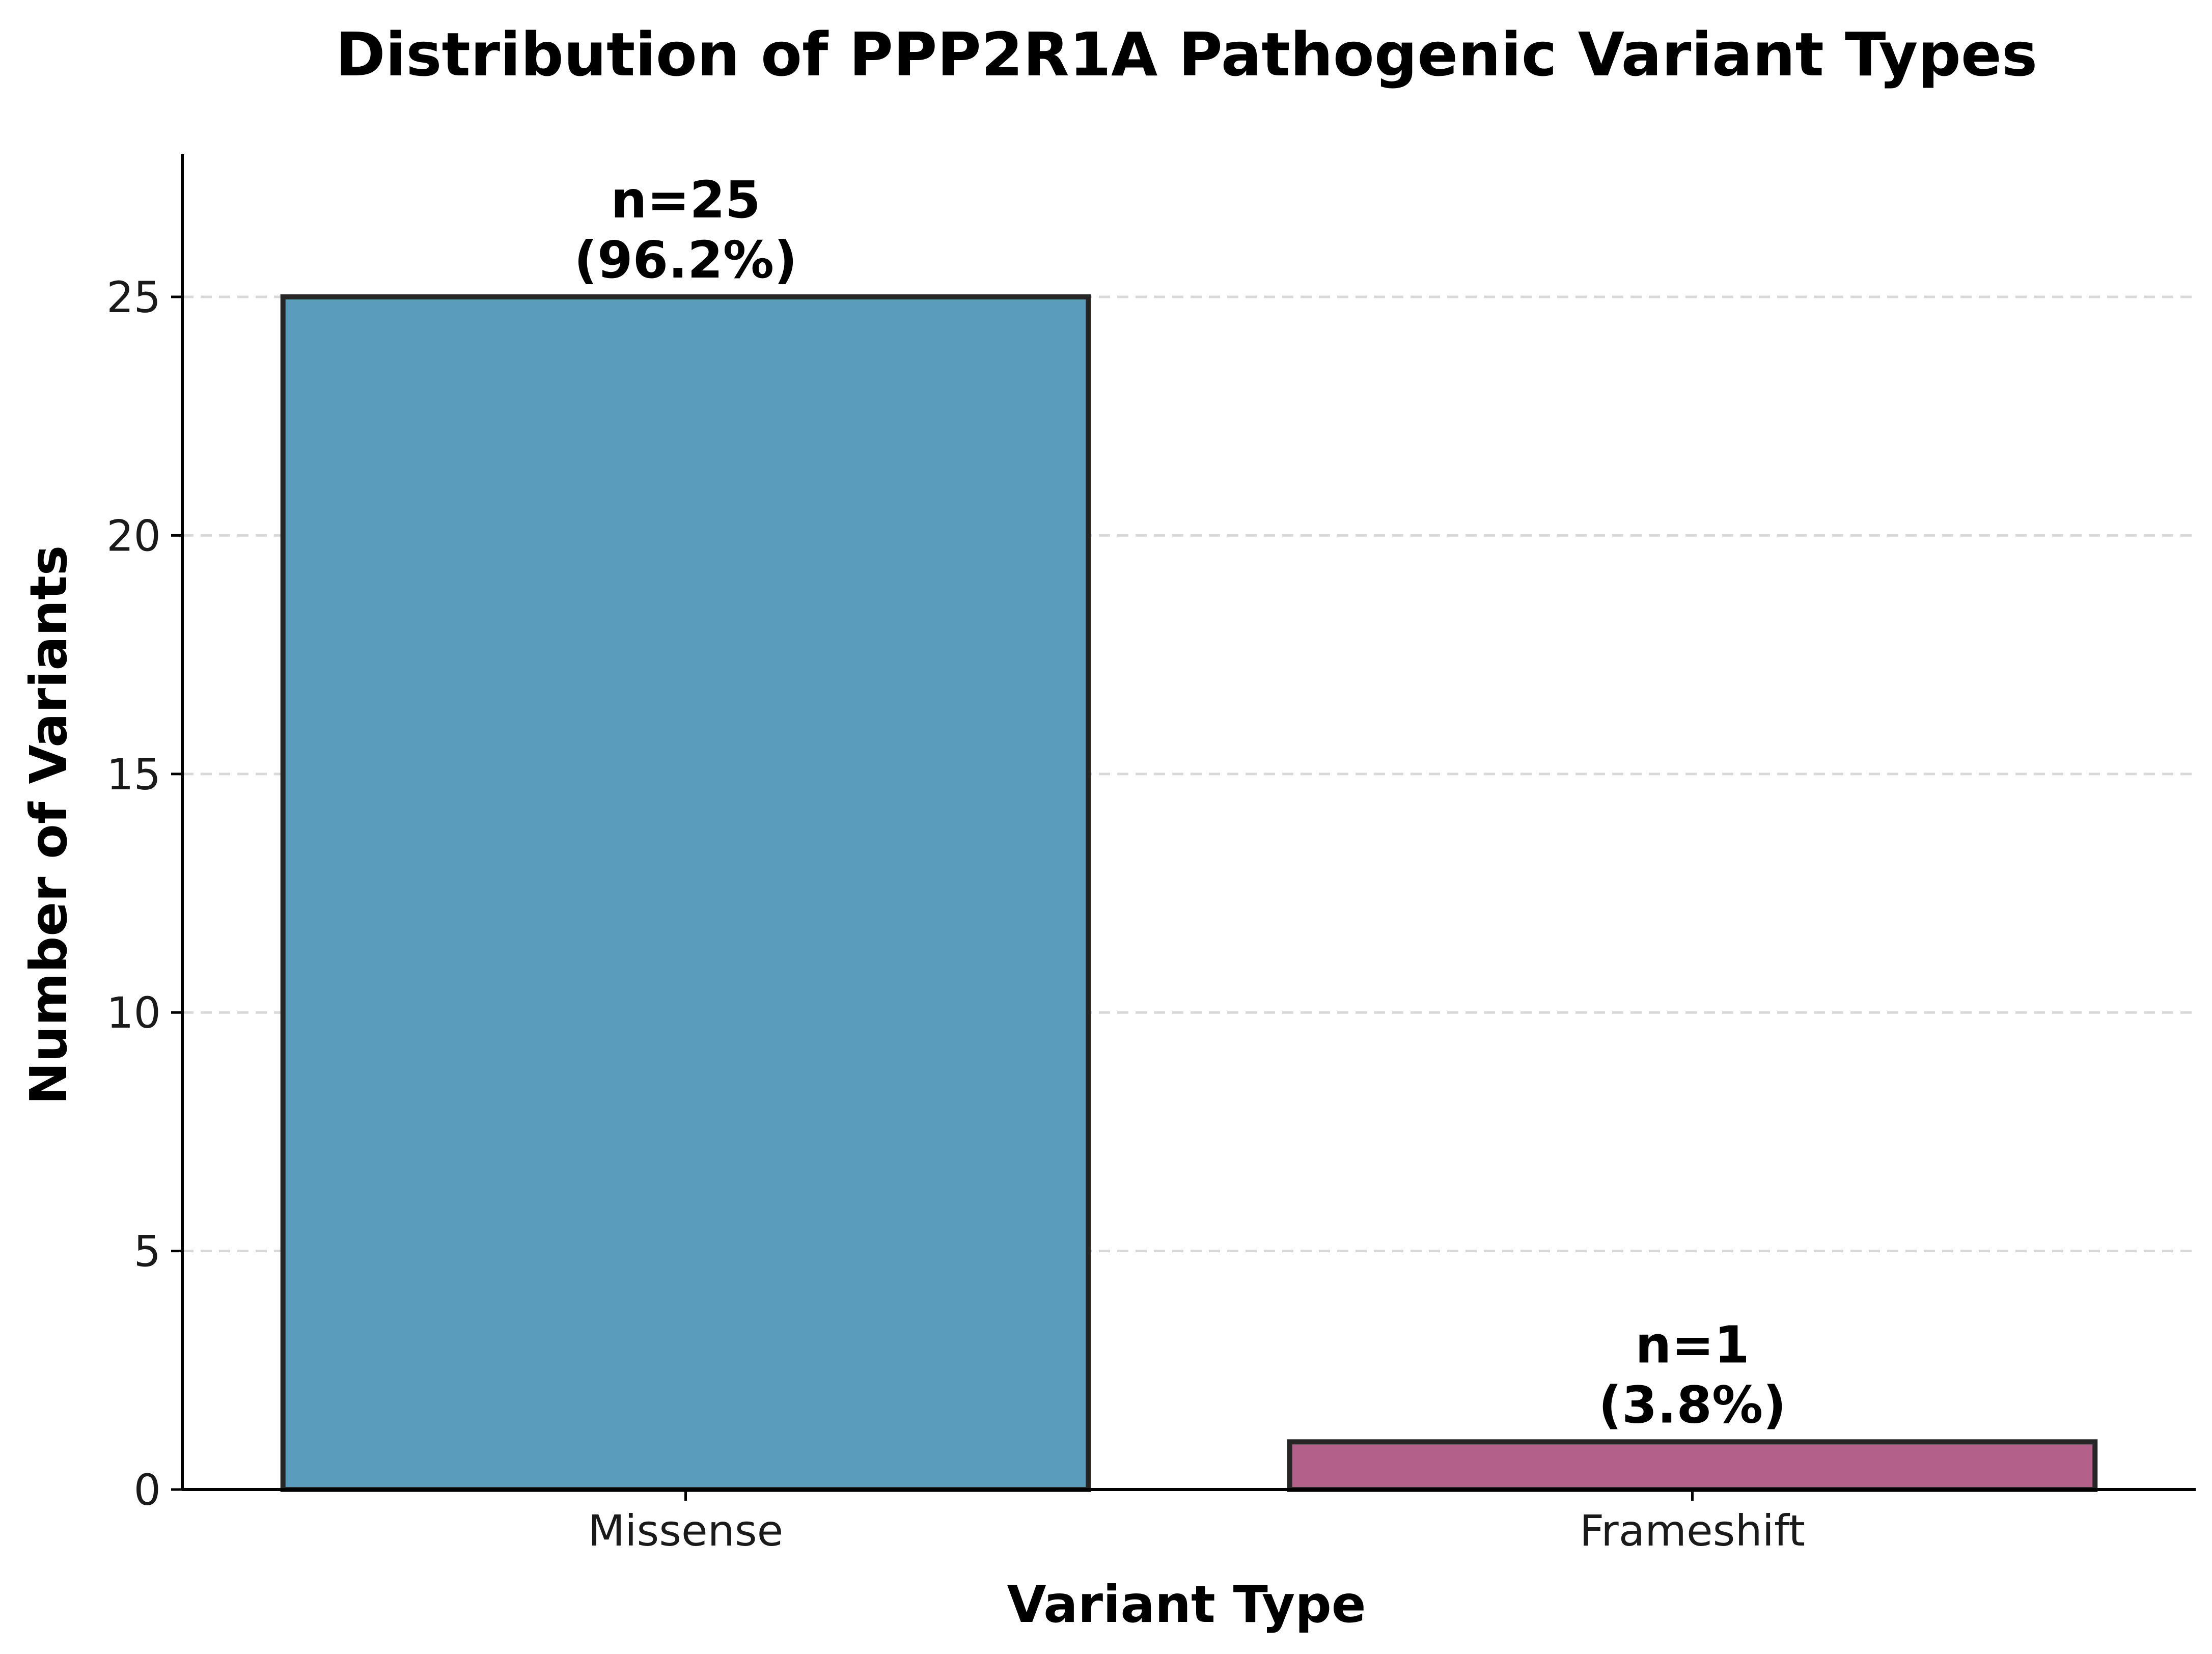 The height and width of the screenshot is (1654, 2212). What do you see at coordinates (48, 825) in the screenshot?
I see `y-axis-label: Number of Variants` at bounding box center [48, 825].